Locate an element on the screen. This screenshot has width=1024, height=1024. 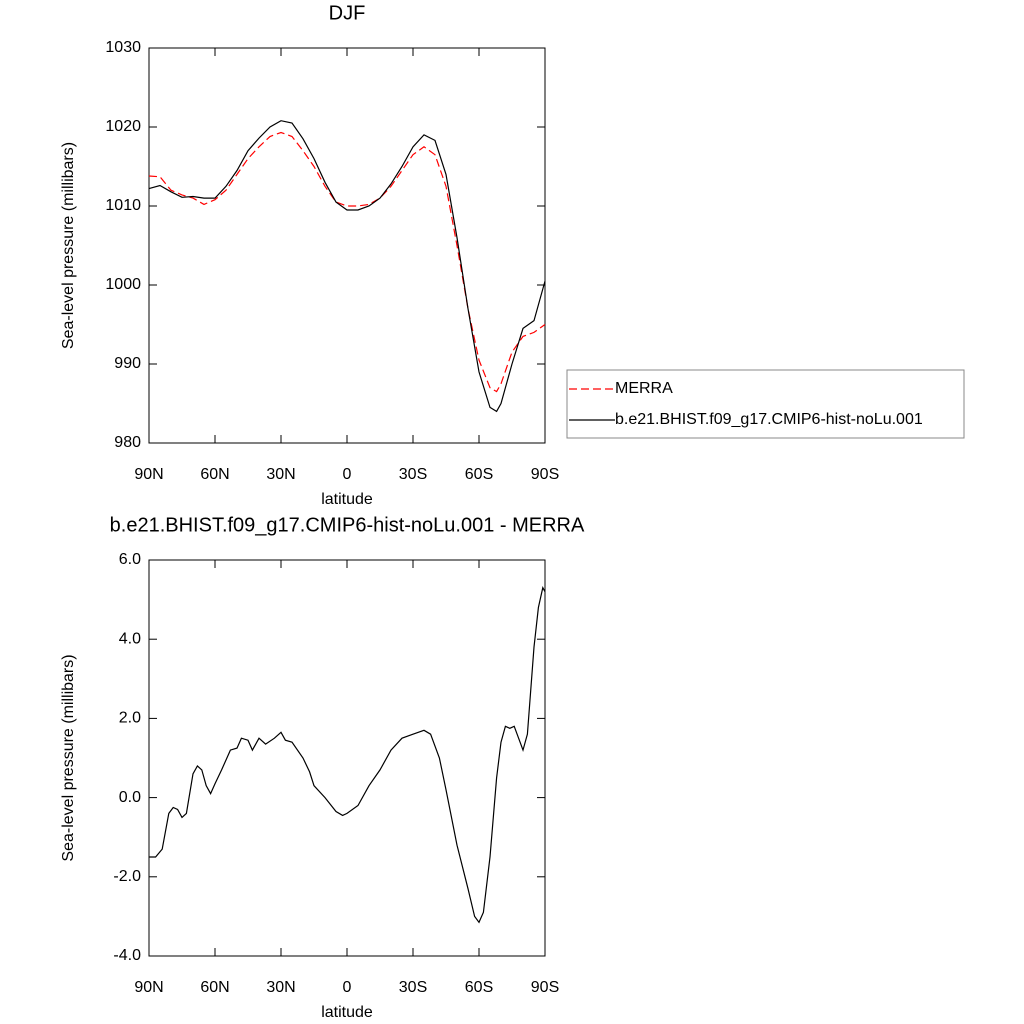
legend-label: b.e21.BHIST.f09_g17.CMIP6-hist-noLu.001 is located at coordinates (769, 419).